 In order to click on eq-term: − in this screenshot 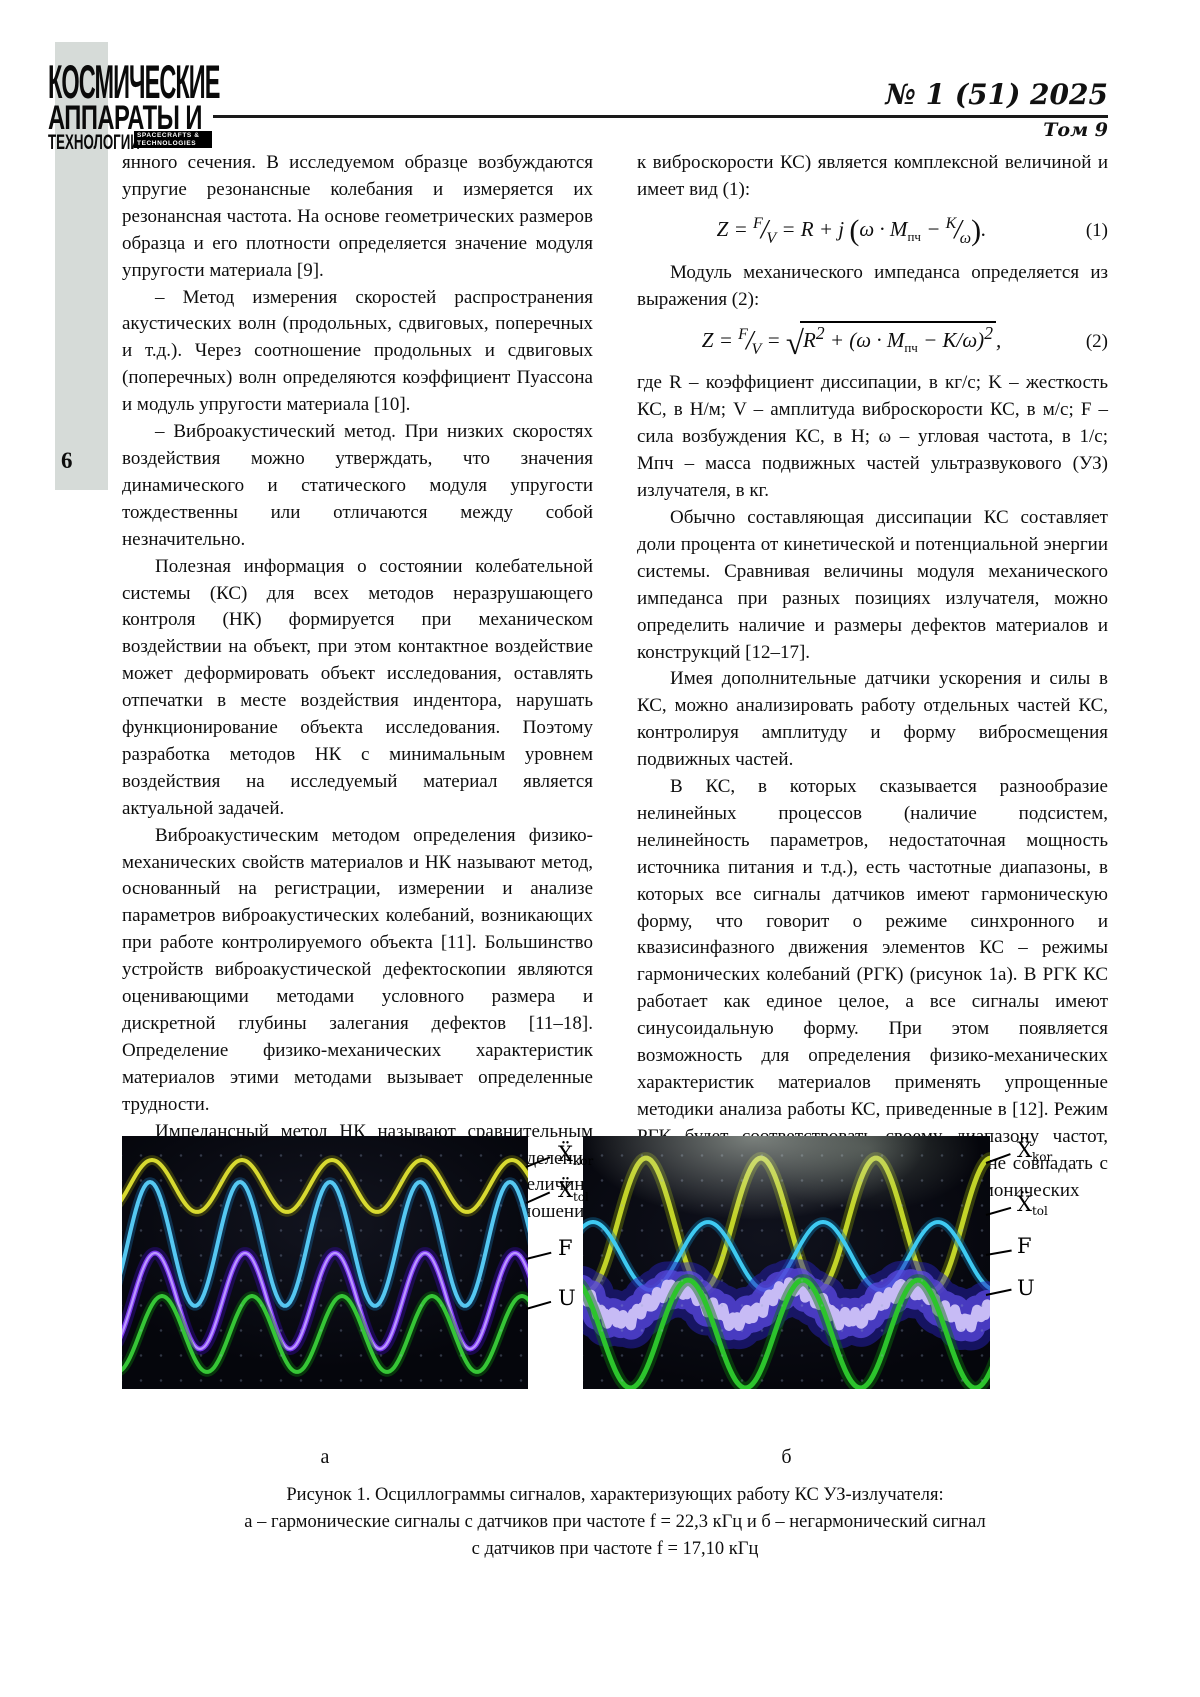, I will do `click(933, 228)`.